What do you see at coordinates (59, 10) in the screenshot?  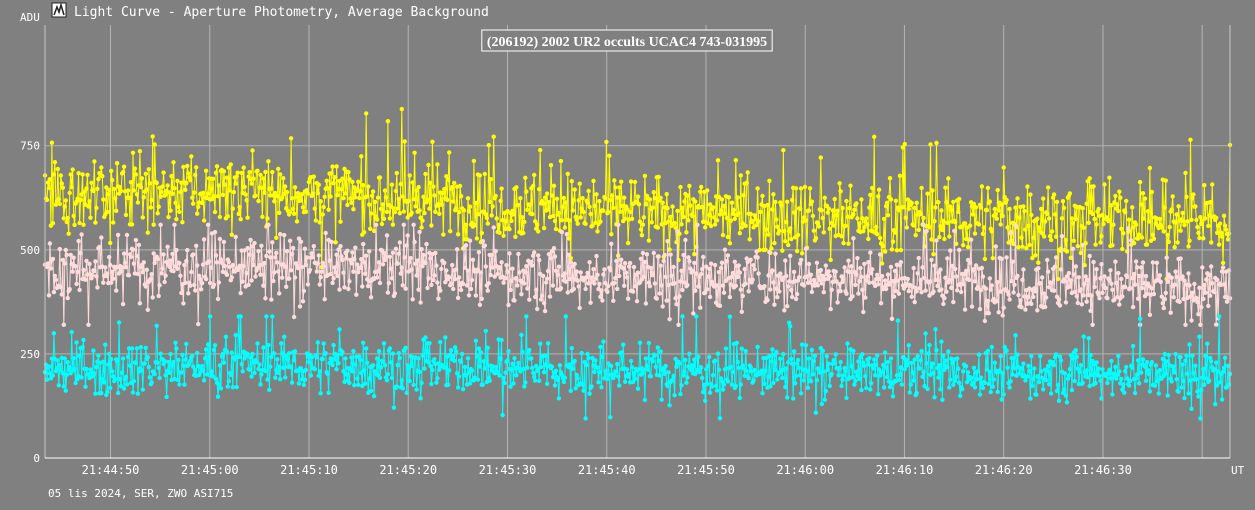 I see `light-curve-app-icon` at bounding box center [59, 10].